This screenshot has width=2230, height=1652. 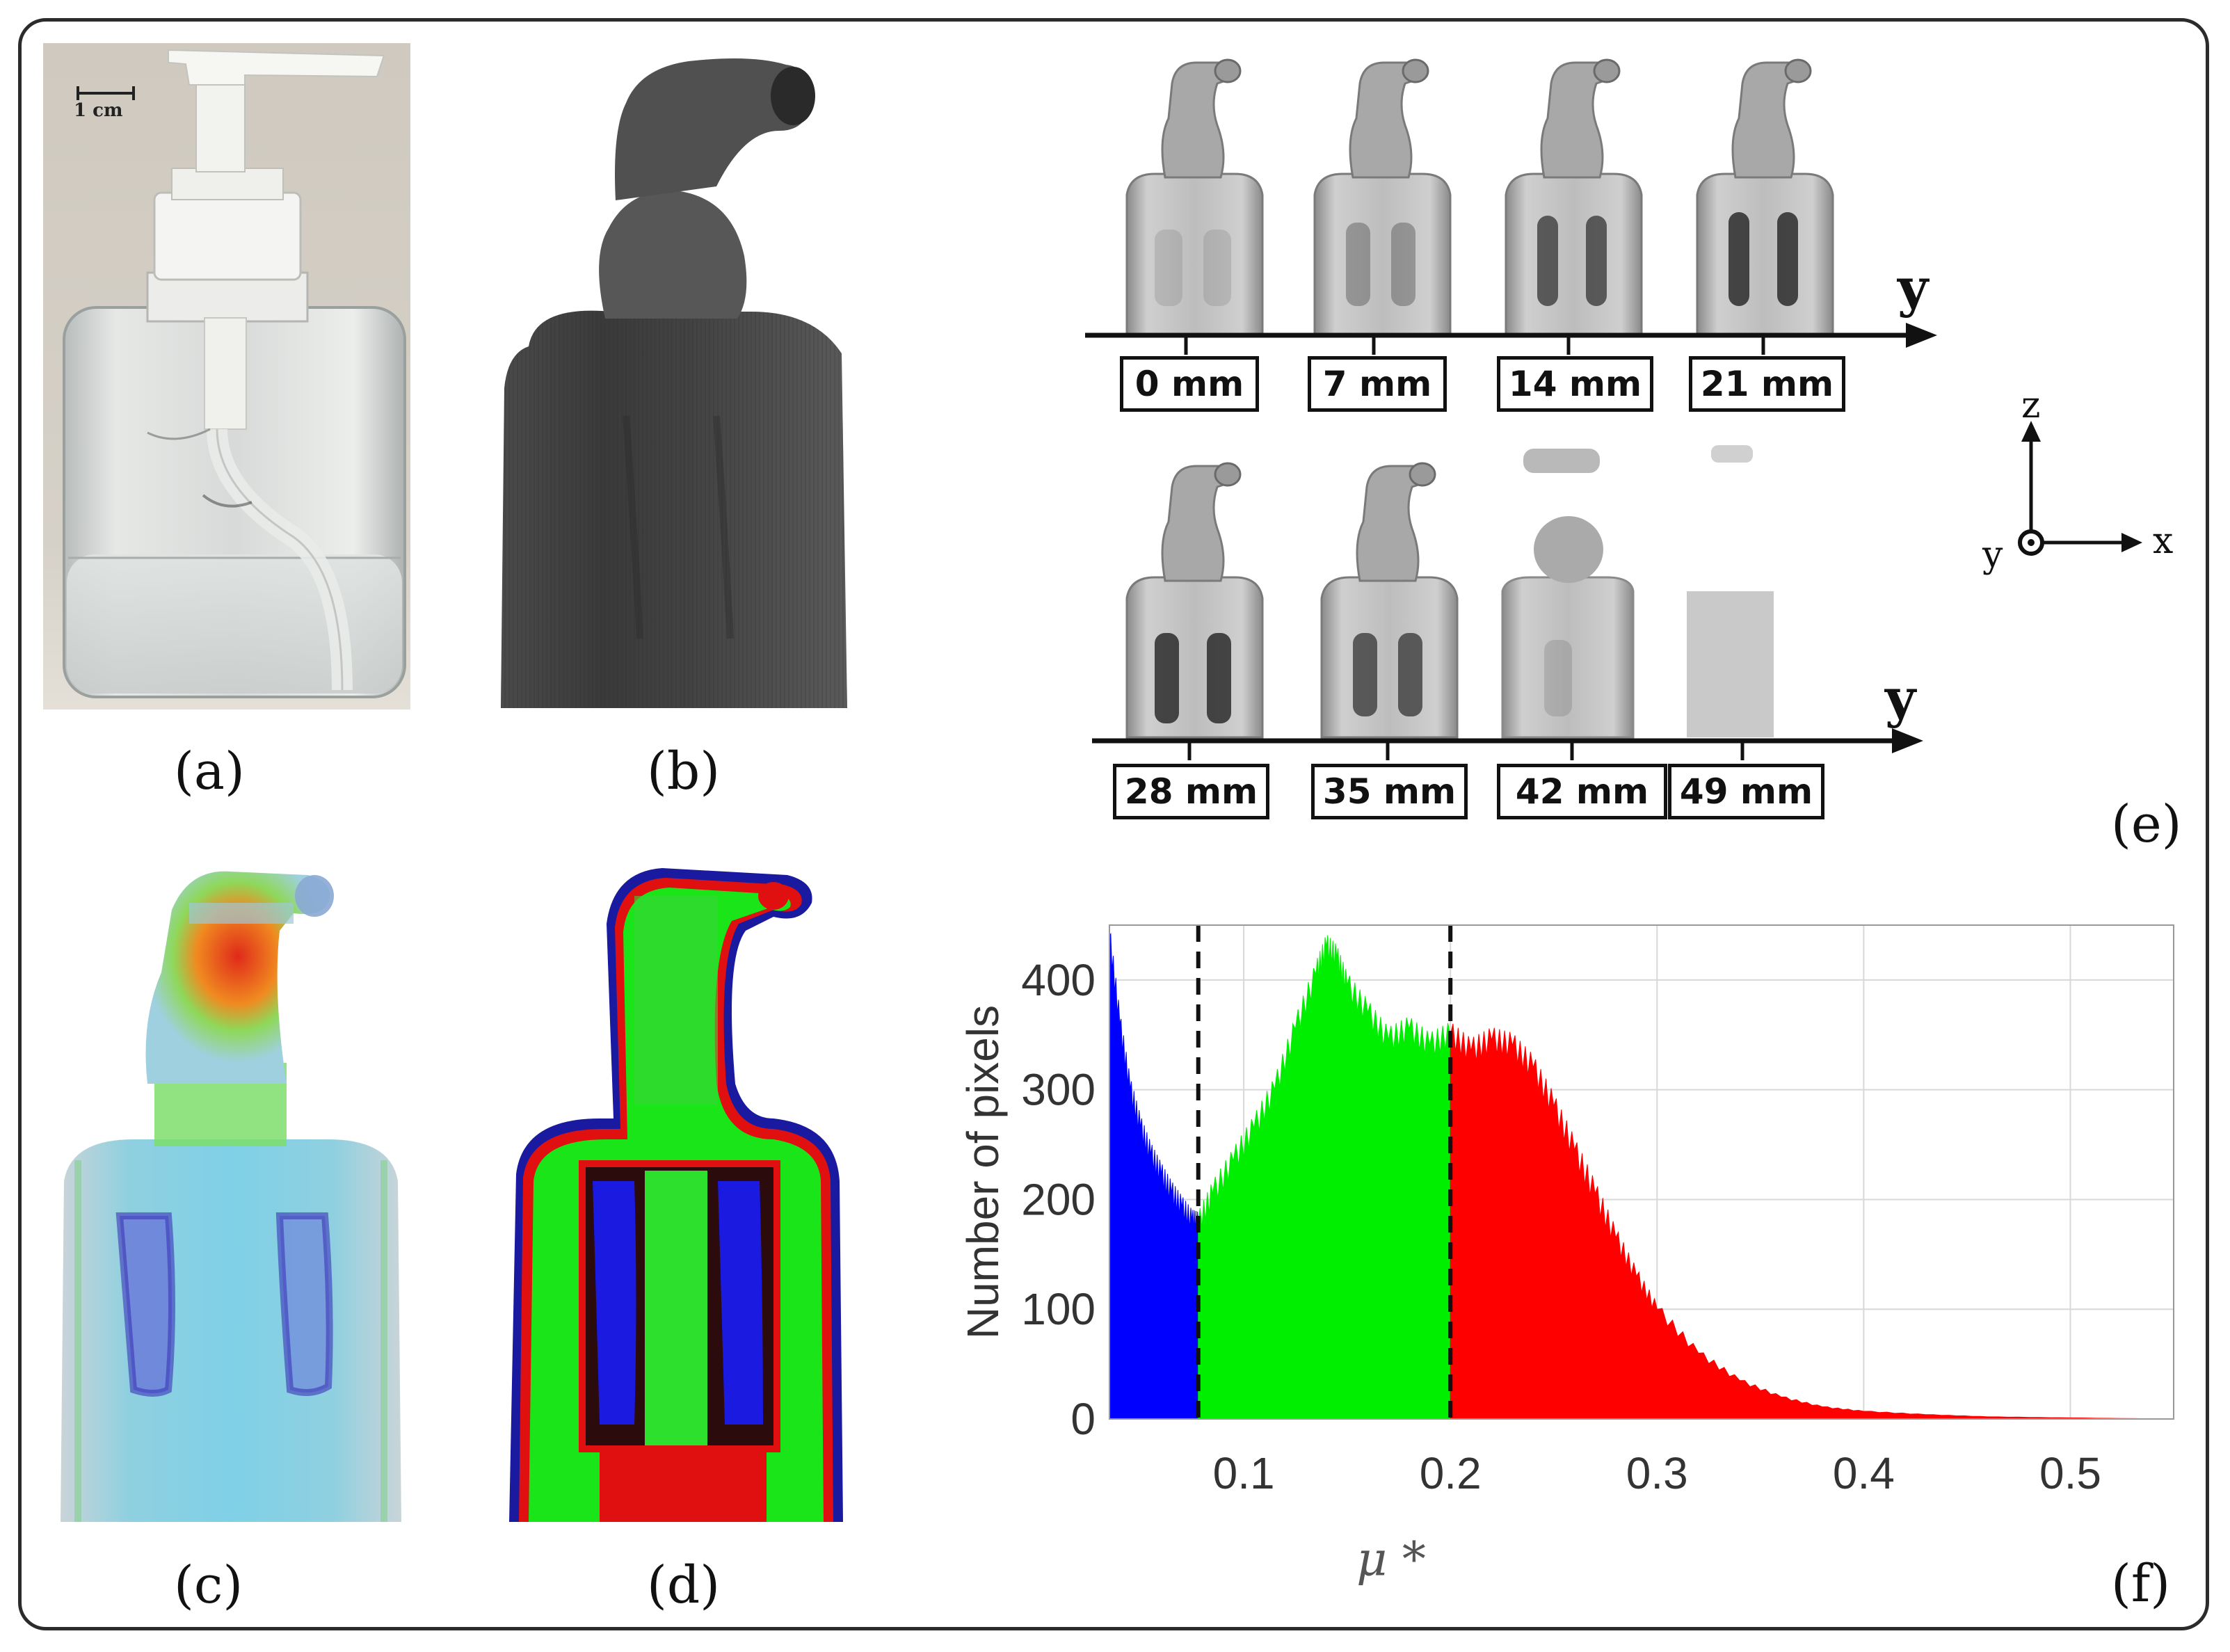 I want to click on x-tick-label: 0.3, so click(x=1657, y=1473).